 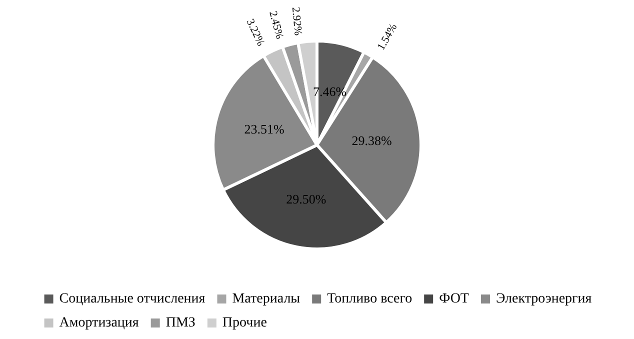 I want to click on data-label: 3.22%, so click(x=255, y=32).